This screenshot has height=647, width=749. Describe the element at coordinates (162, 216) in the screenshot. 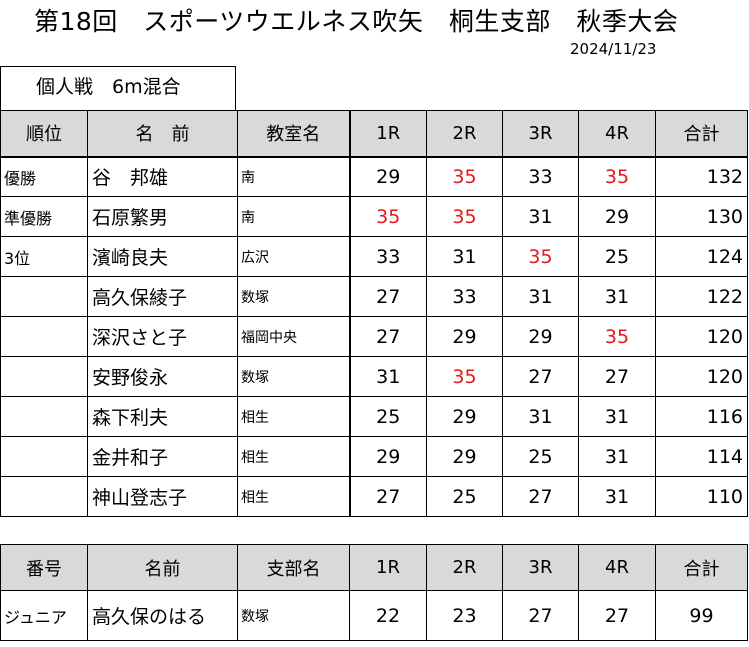

I see `name-cell: 石原繁男` at that location.